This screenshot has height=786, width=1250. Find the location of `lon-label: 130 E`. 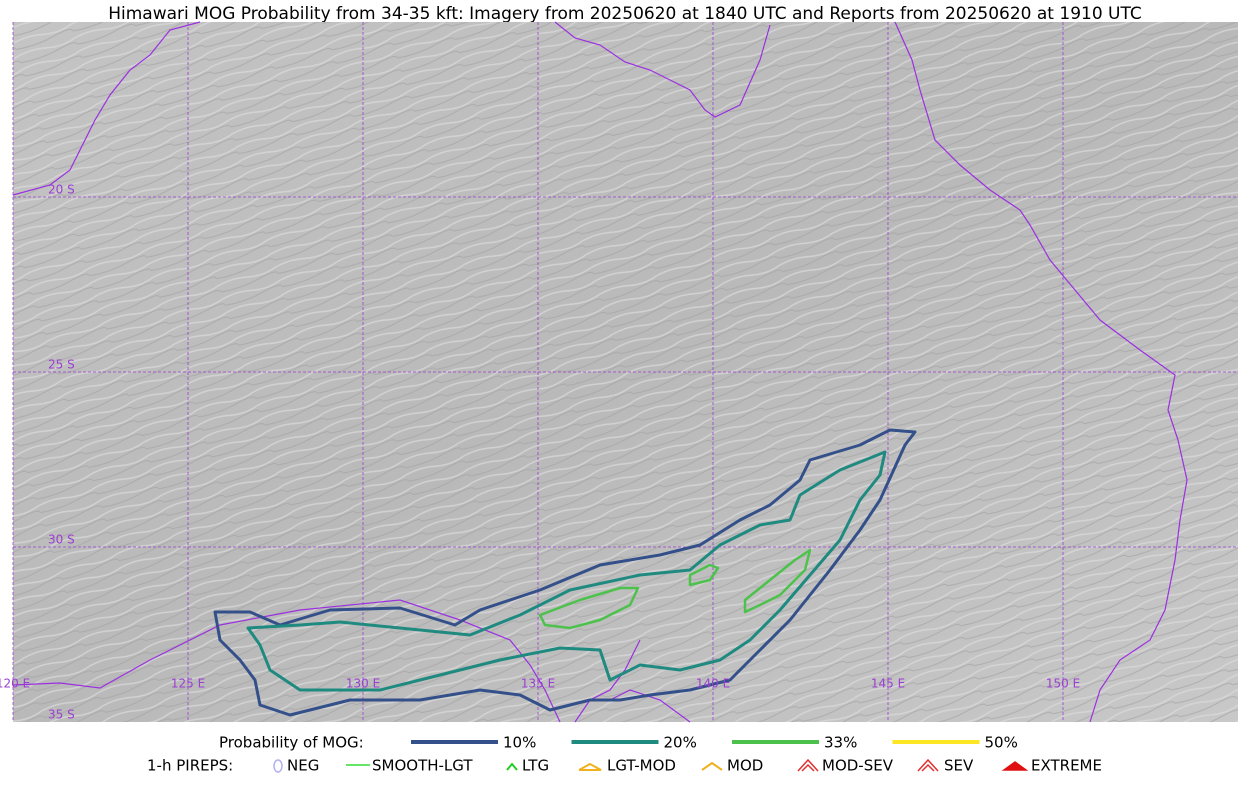

lon-label: 130 E is located at coordinates (363, 684).